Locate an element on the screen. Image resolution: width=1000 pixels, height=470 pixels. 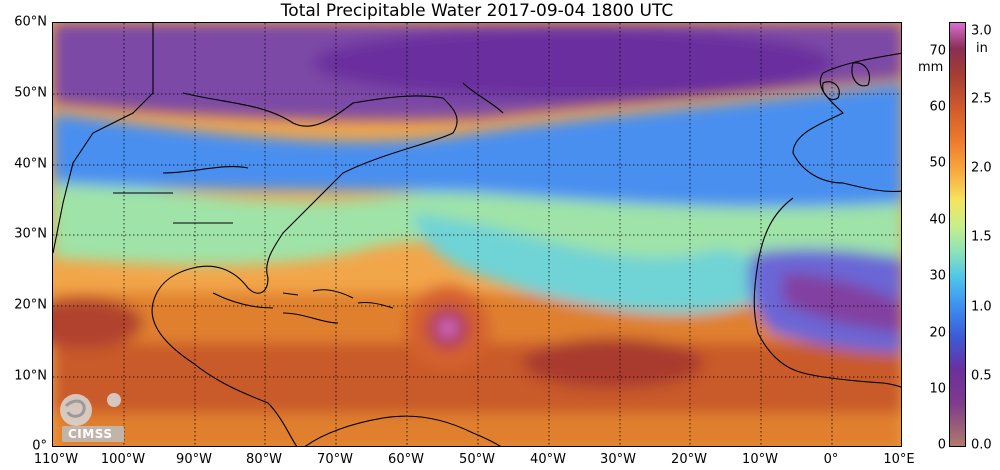
mm-tick-60: 60 is located at coordinates (937, 107).